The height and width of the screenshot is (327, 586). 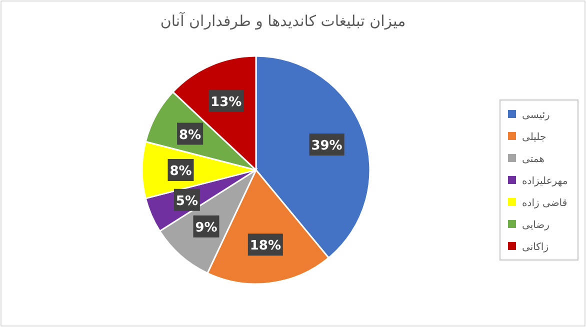 I want to click on legend-label: جلیلی, so click(x=534, y=137).